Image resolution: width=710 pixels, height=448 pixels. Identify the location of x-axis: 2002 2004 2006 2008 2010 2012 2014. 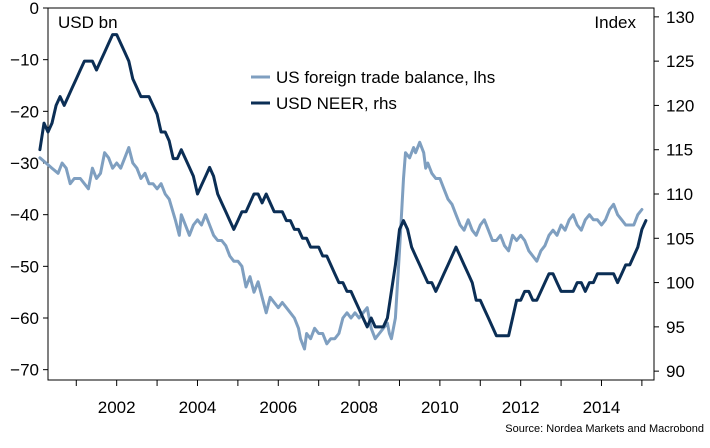
(359, 398).